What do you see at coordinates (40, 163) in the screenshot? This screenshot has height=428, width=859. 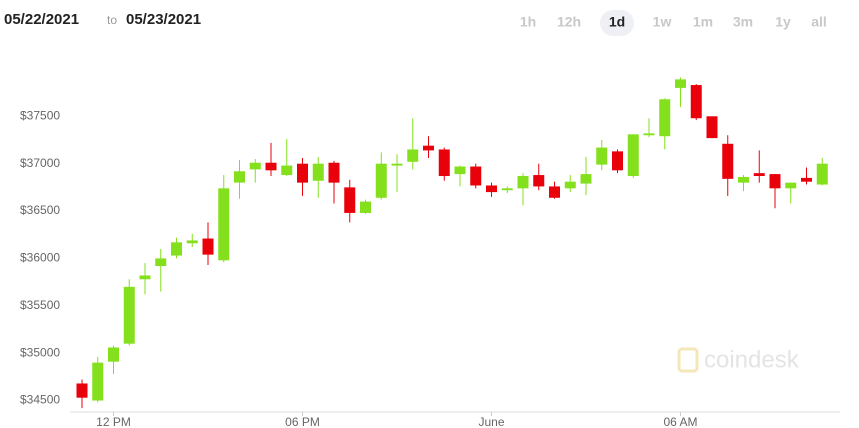 I see `y-tick-label: $37000` at bounding box center [40, 163].